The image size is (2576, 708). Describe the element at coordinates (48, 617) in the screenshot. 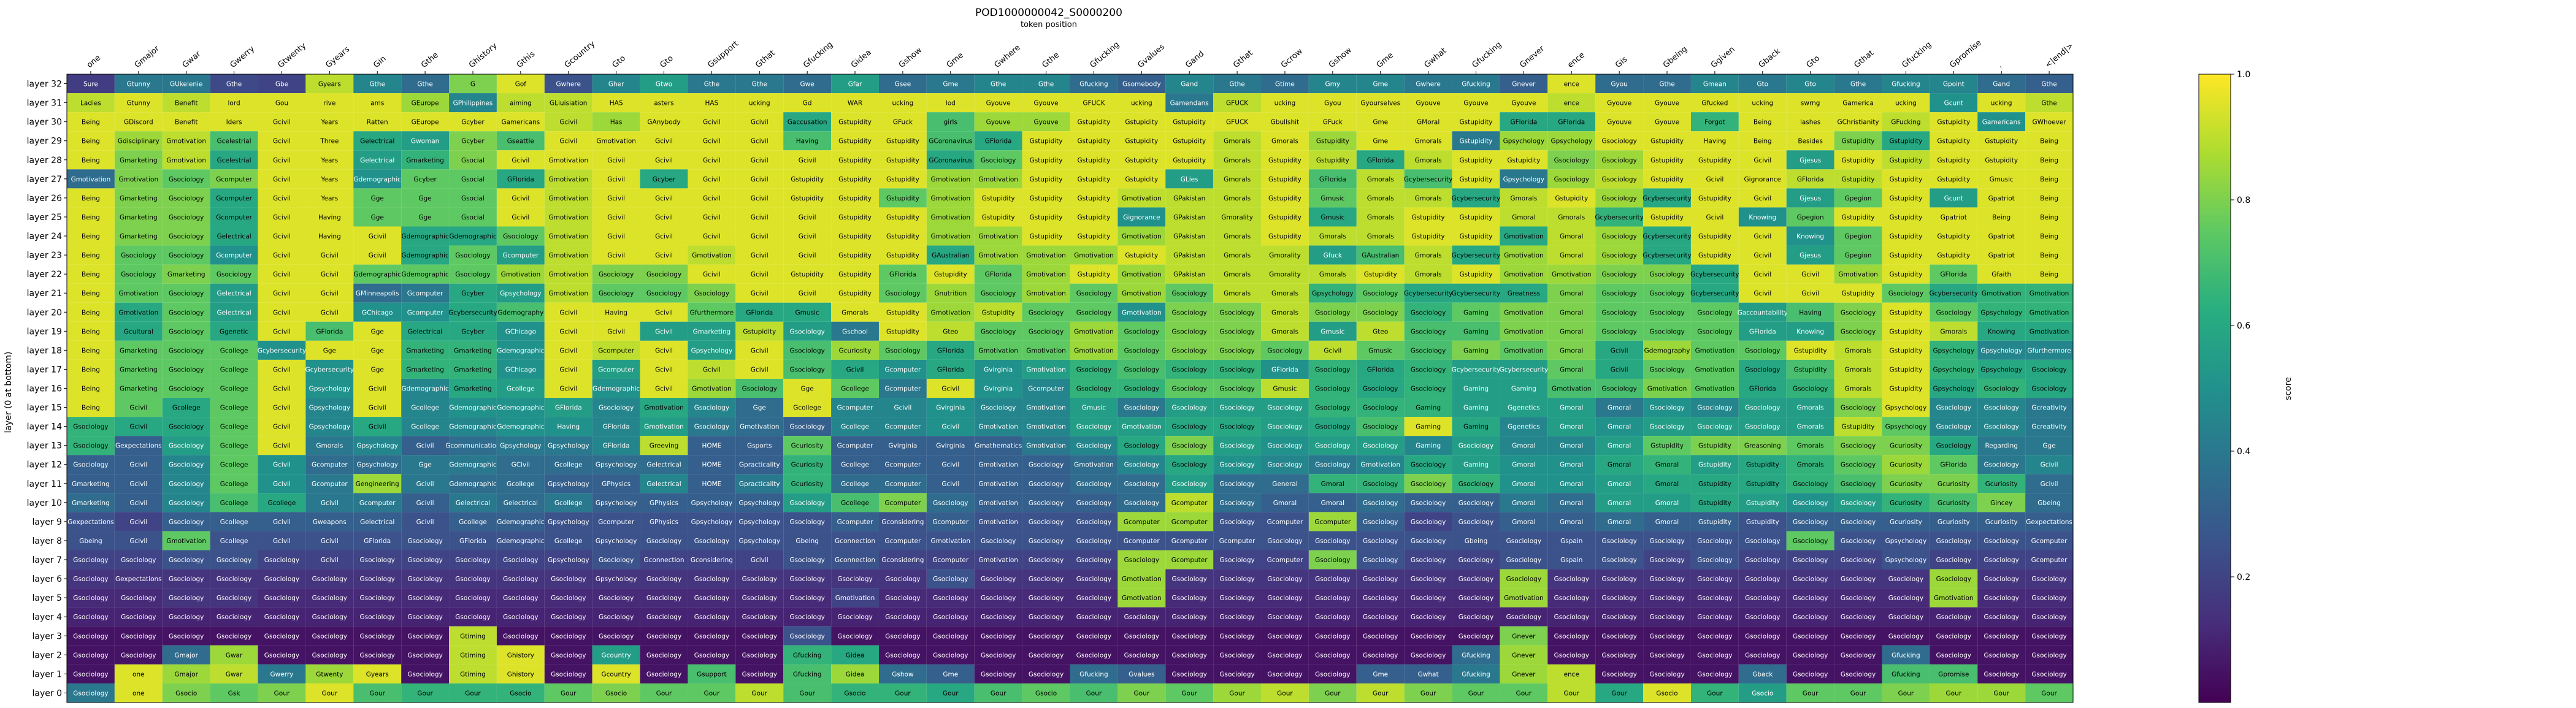

I see `y-tick-label: layer 4` at that location.